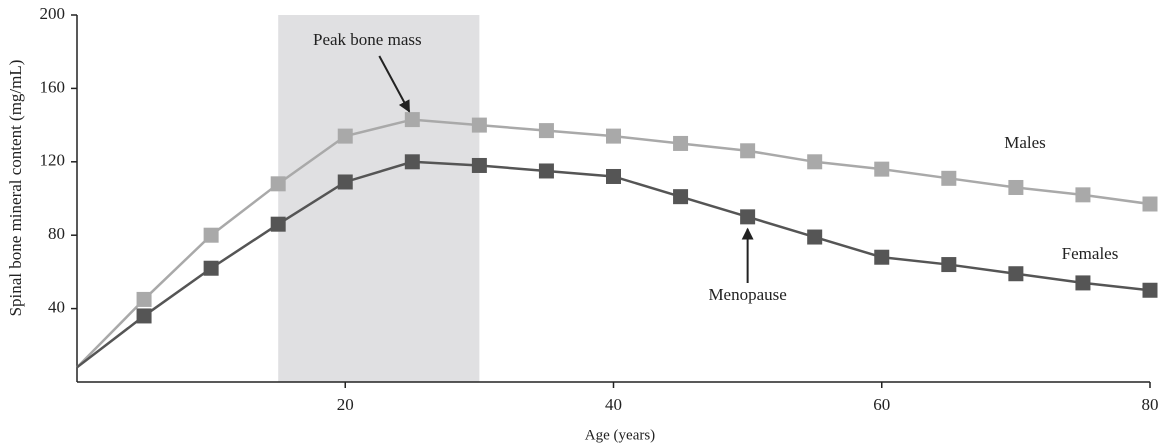  What do you see at coordinates (56, 307) in the screenshot?
I see `y-tick-label: 40` at bounding box center [56, 307].